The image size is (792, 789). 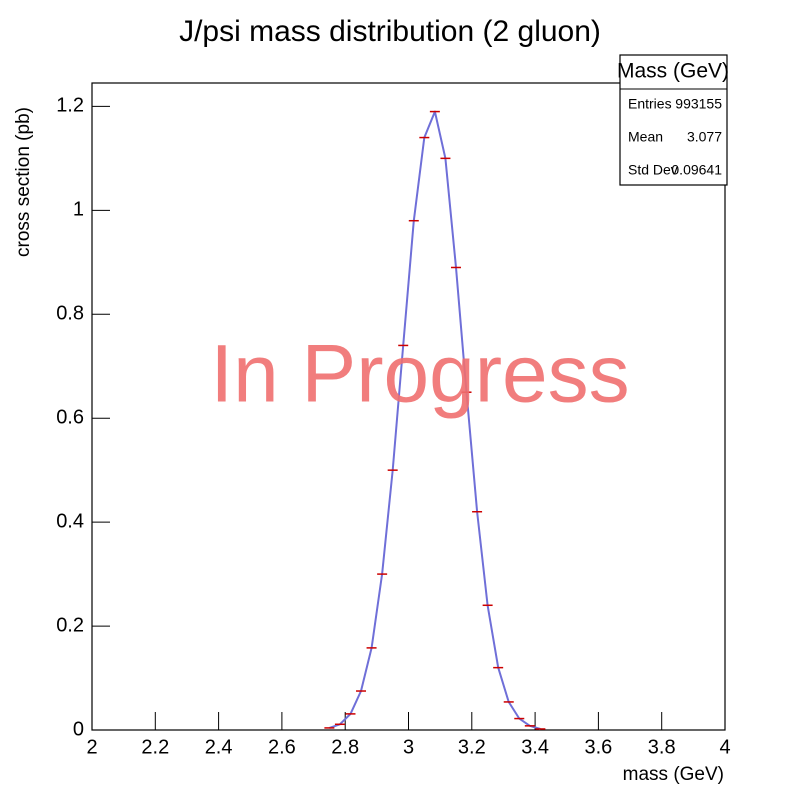 I want to click on x-tick-label: 2.6, so click(x=282, y=747).